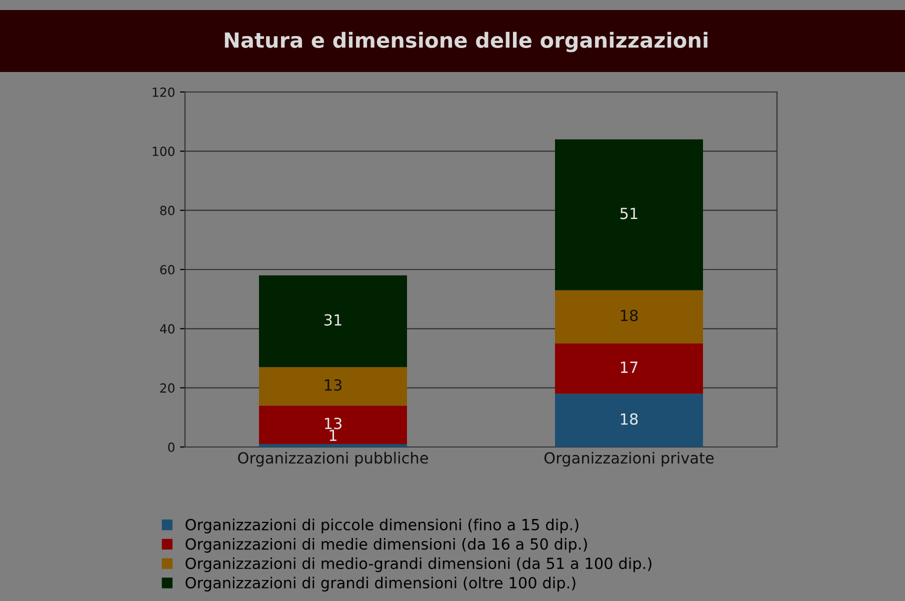 The image size is (905, 601). I want to click on legend-label: Organizzazioni di piccole dimensioni (fino a 15 dip.), so click(382, 526).